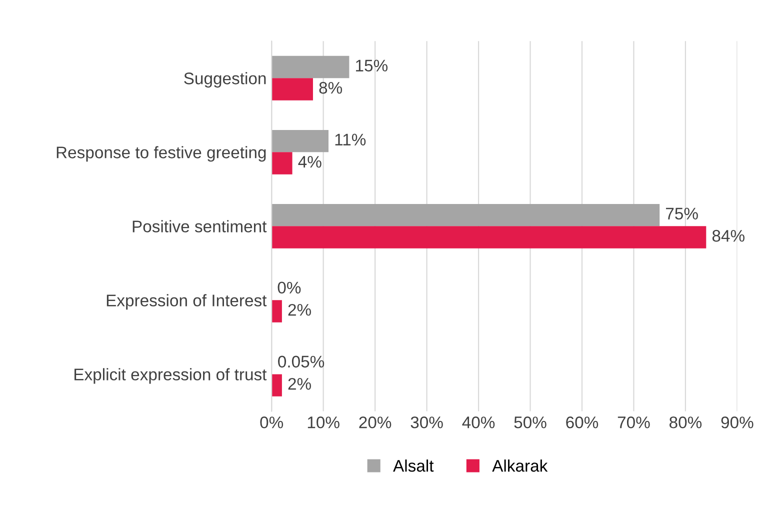  I want to click on legend-label: Alsalt, so click(413, 466).